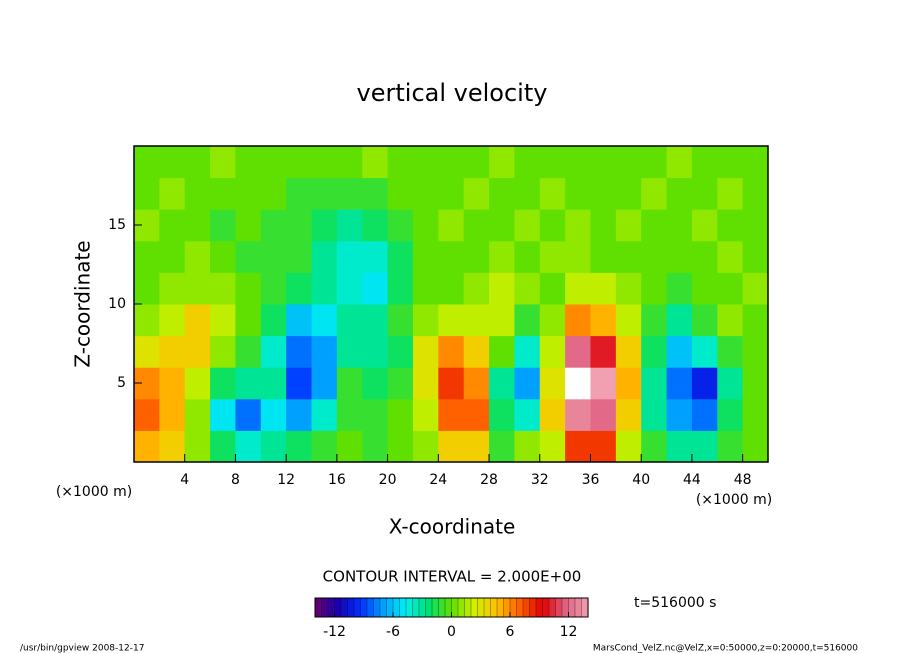 The height and width of the screenshot is (654, 904). Describe the element at coordinates (235, 480) in the screenshot. I see `x-tick-label: 8` at that location.